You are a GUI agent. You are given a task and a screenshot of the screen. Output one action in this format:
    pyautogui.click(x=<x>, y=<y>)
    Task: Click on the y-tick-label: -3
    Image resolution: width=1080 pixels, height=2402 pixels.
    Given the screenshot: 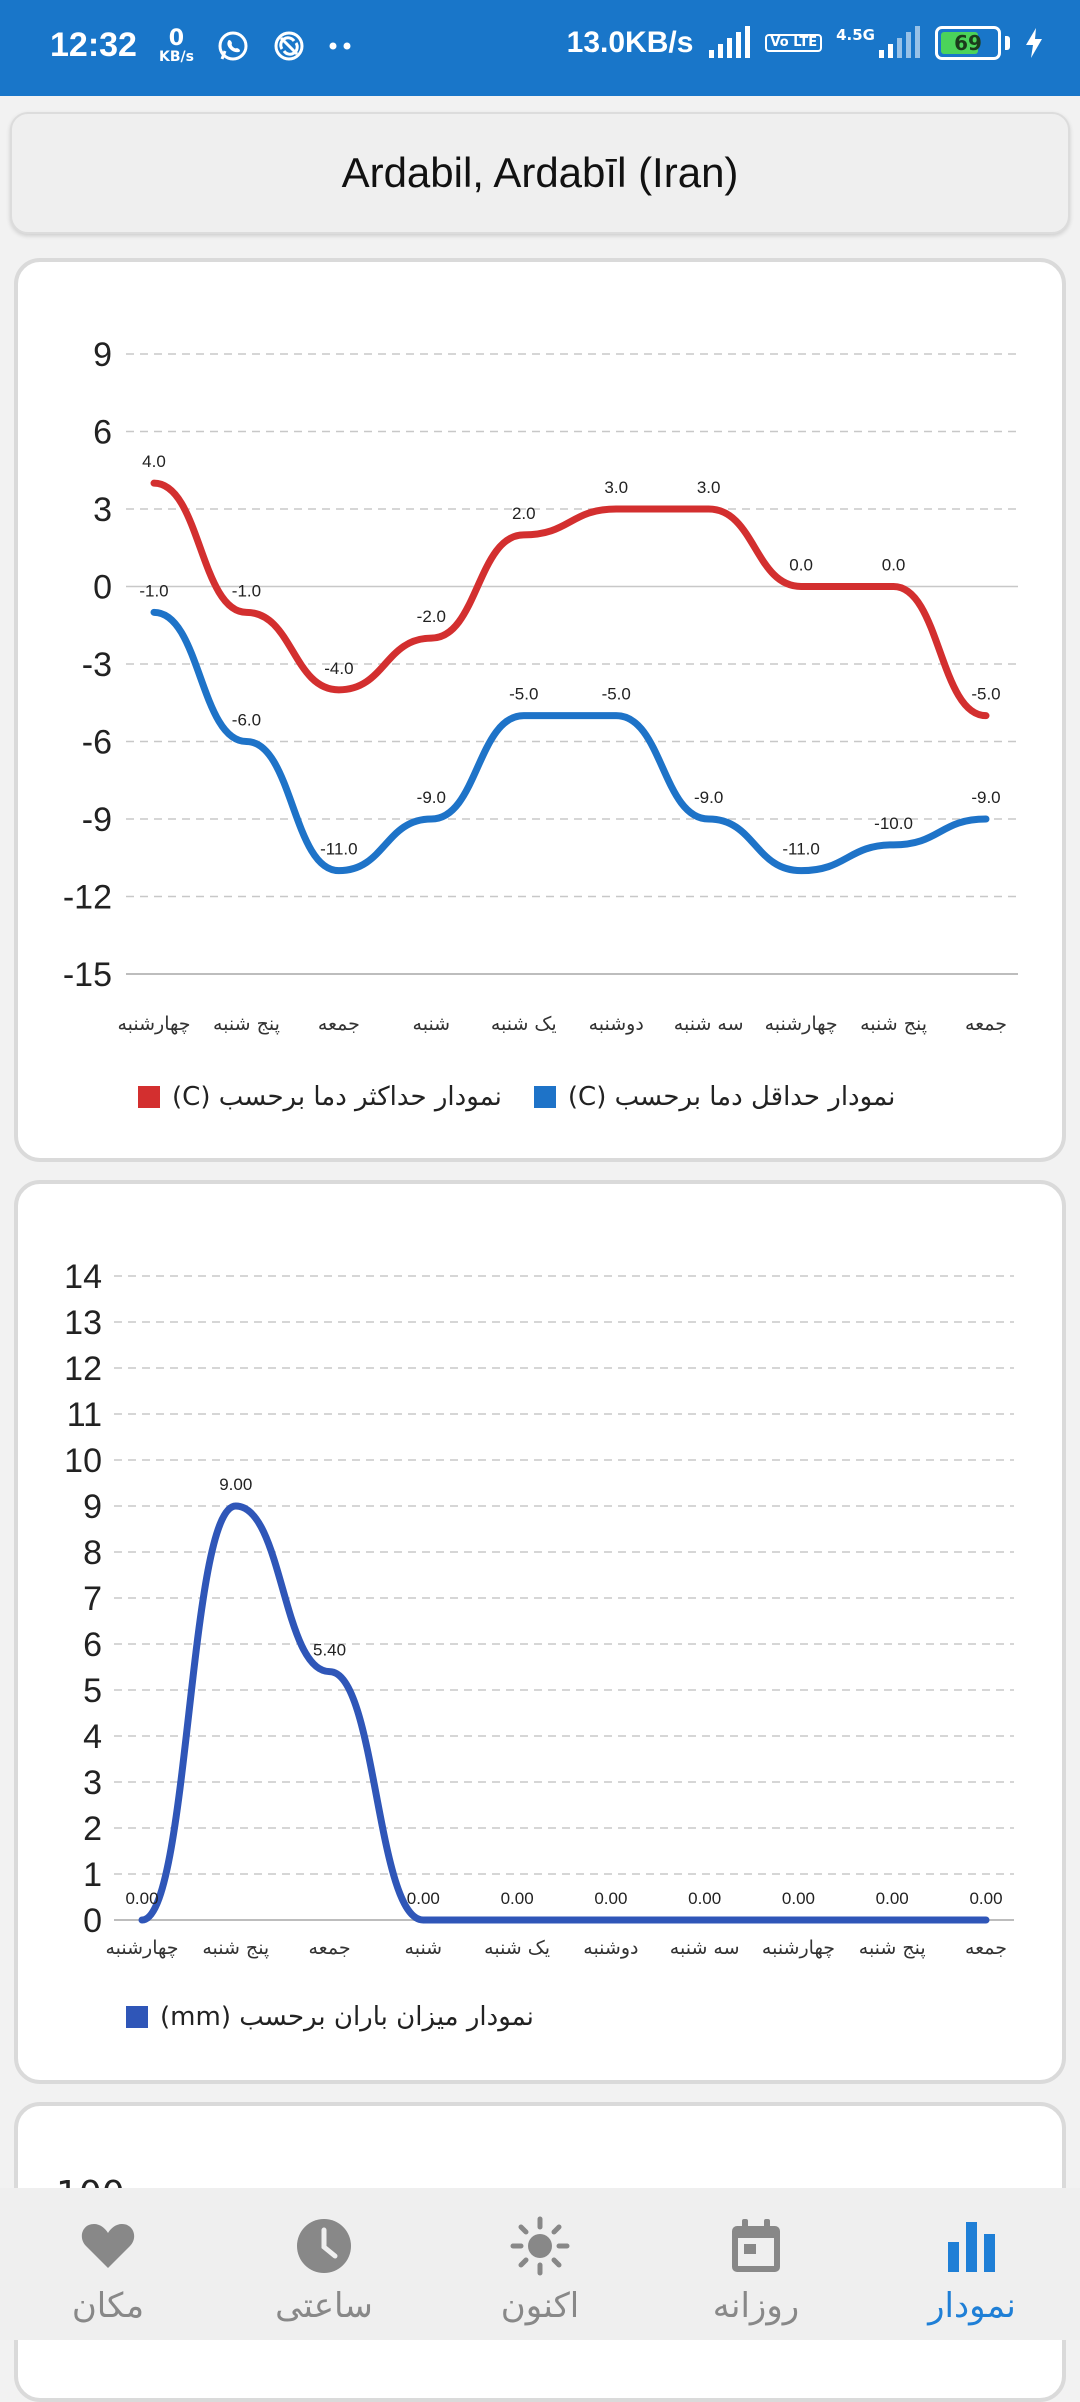 What is the action you would take?
    pyautogui.click(x=97, y=665)
    